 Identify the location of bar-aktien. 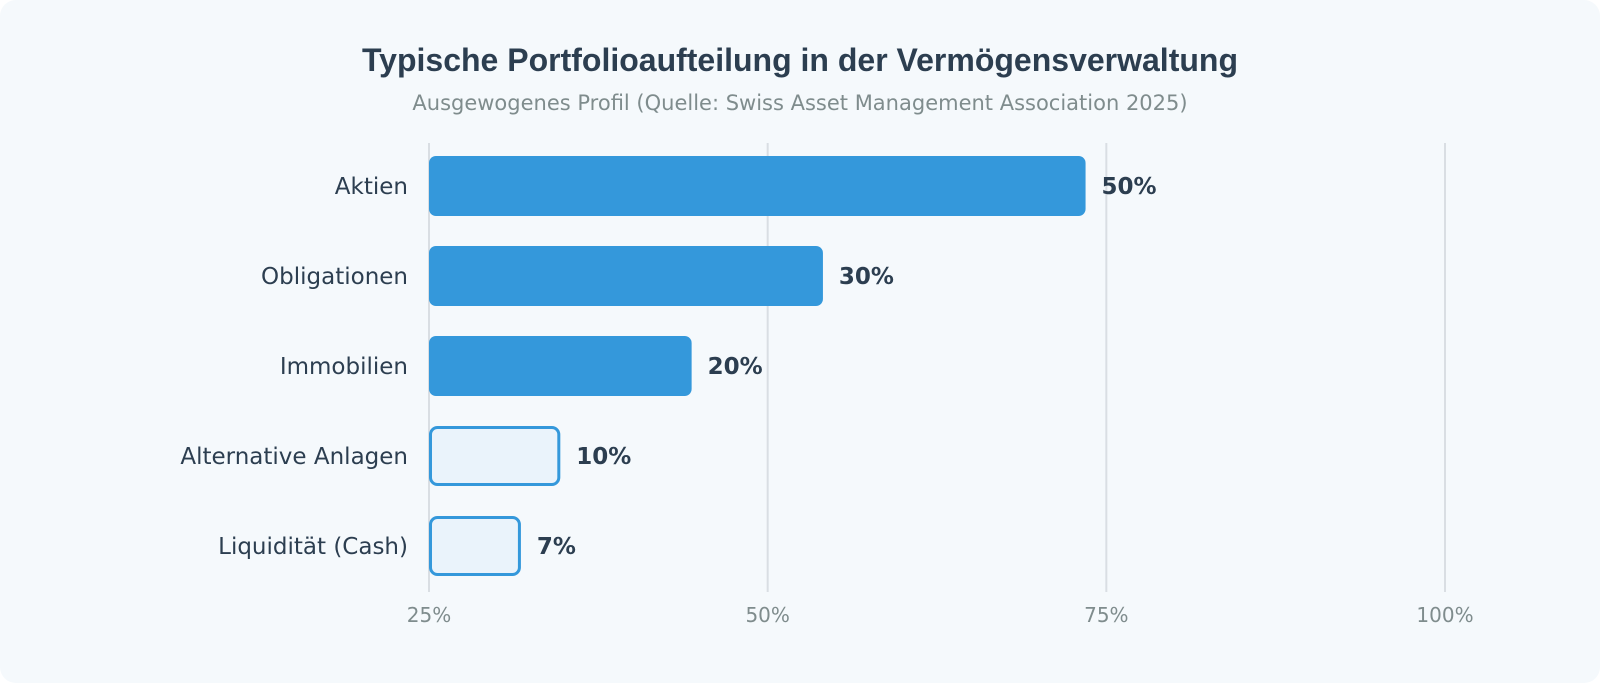
(757, 186).